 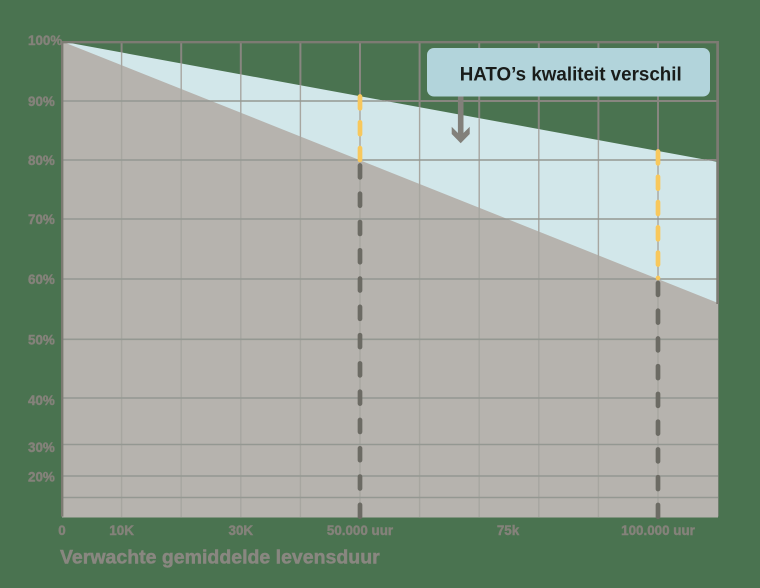 I want to click on svg-text: 75k, so click(x=508, y=530).